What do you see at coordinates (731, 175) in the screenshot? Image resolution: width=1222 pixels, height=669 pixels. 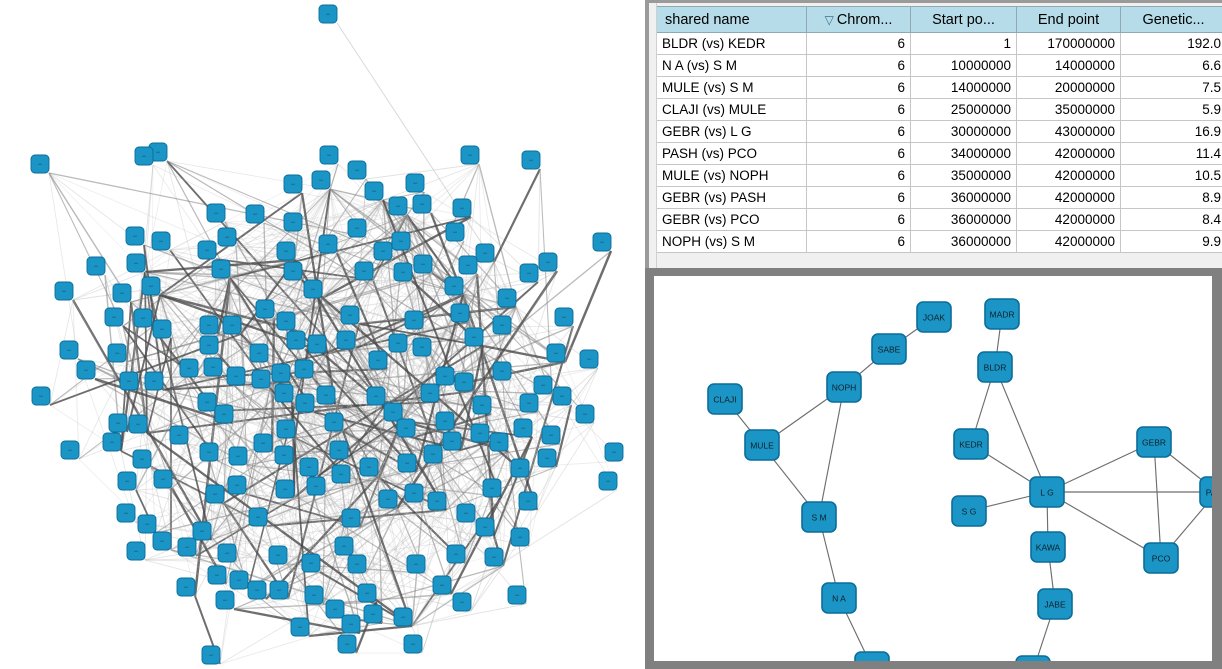 I see `table-cell-shared_name: MULE (vs) NOPH` at bounding box center [731, 175].